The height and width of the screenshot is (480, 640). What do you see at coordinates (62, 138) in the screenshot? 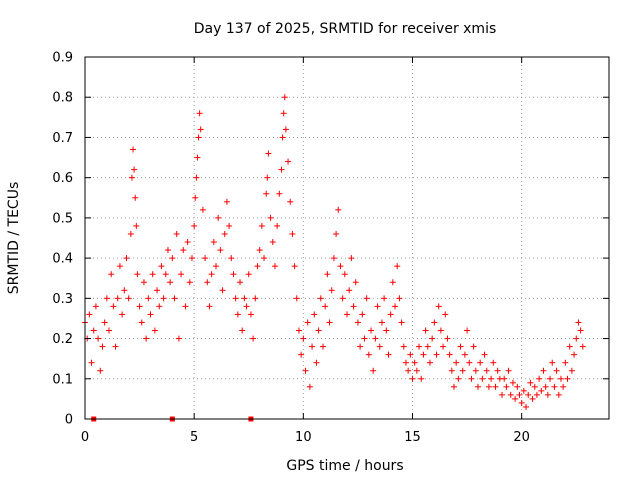
I see `y-tick-label: 0.7` at bounding box center [62, 138].